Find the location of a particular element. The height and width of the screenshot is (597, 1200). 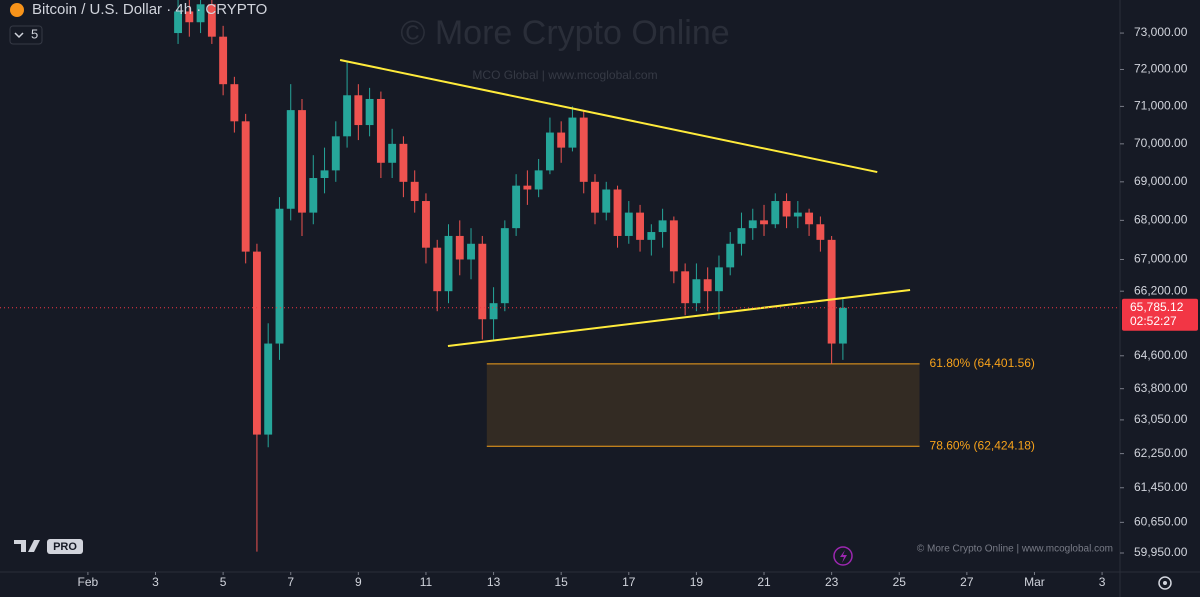

y-tick-label: 71,000.00 is located at coordinates (1161, 106).